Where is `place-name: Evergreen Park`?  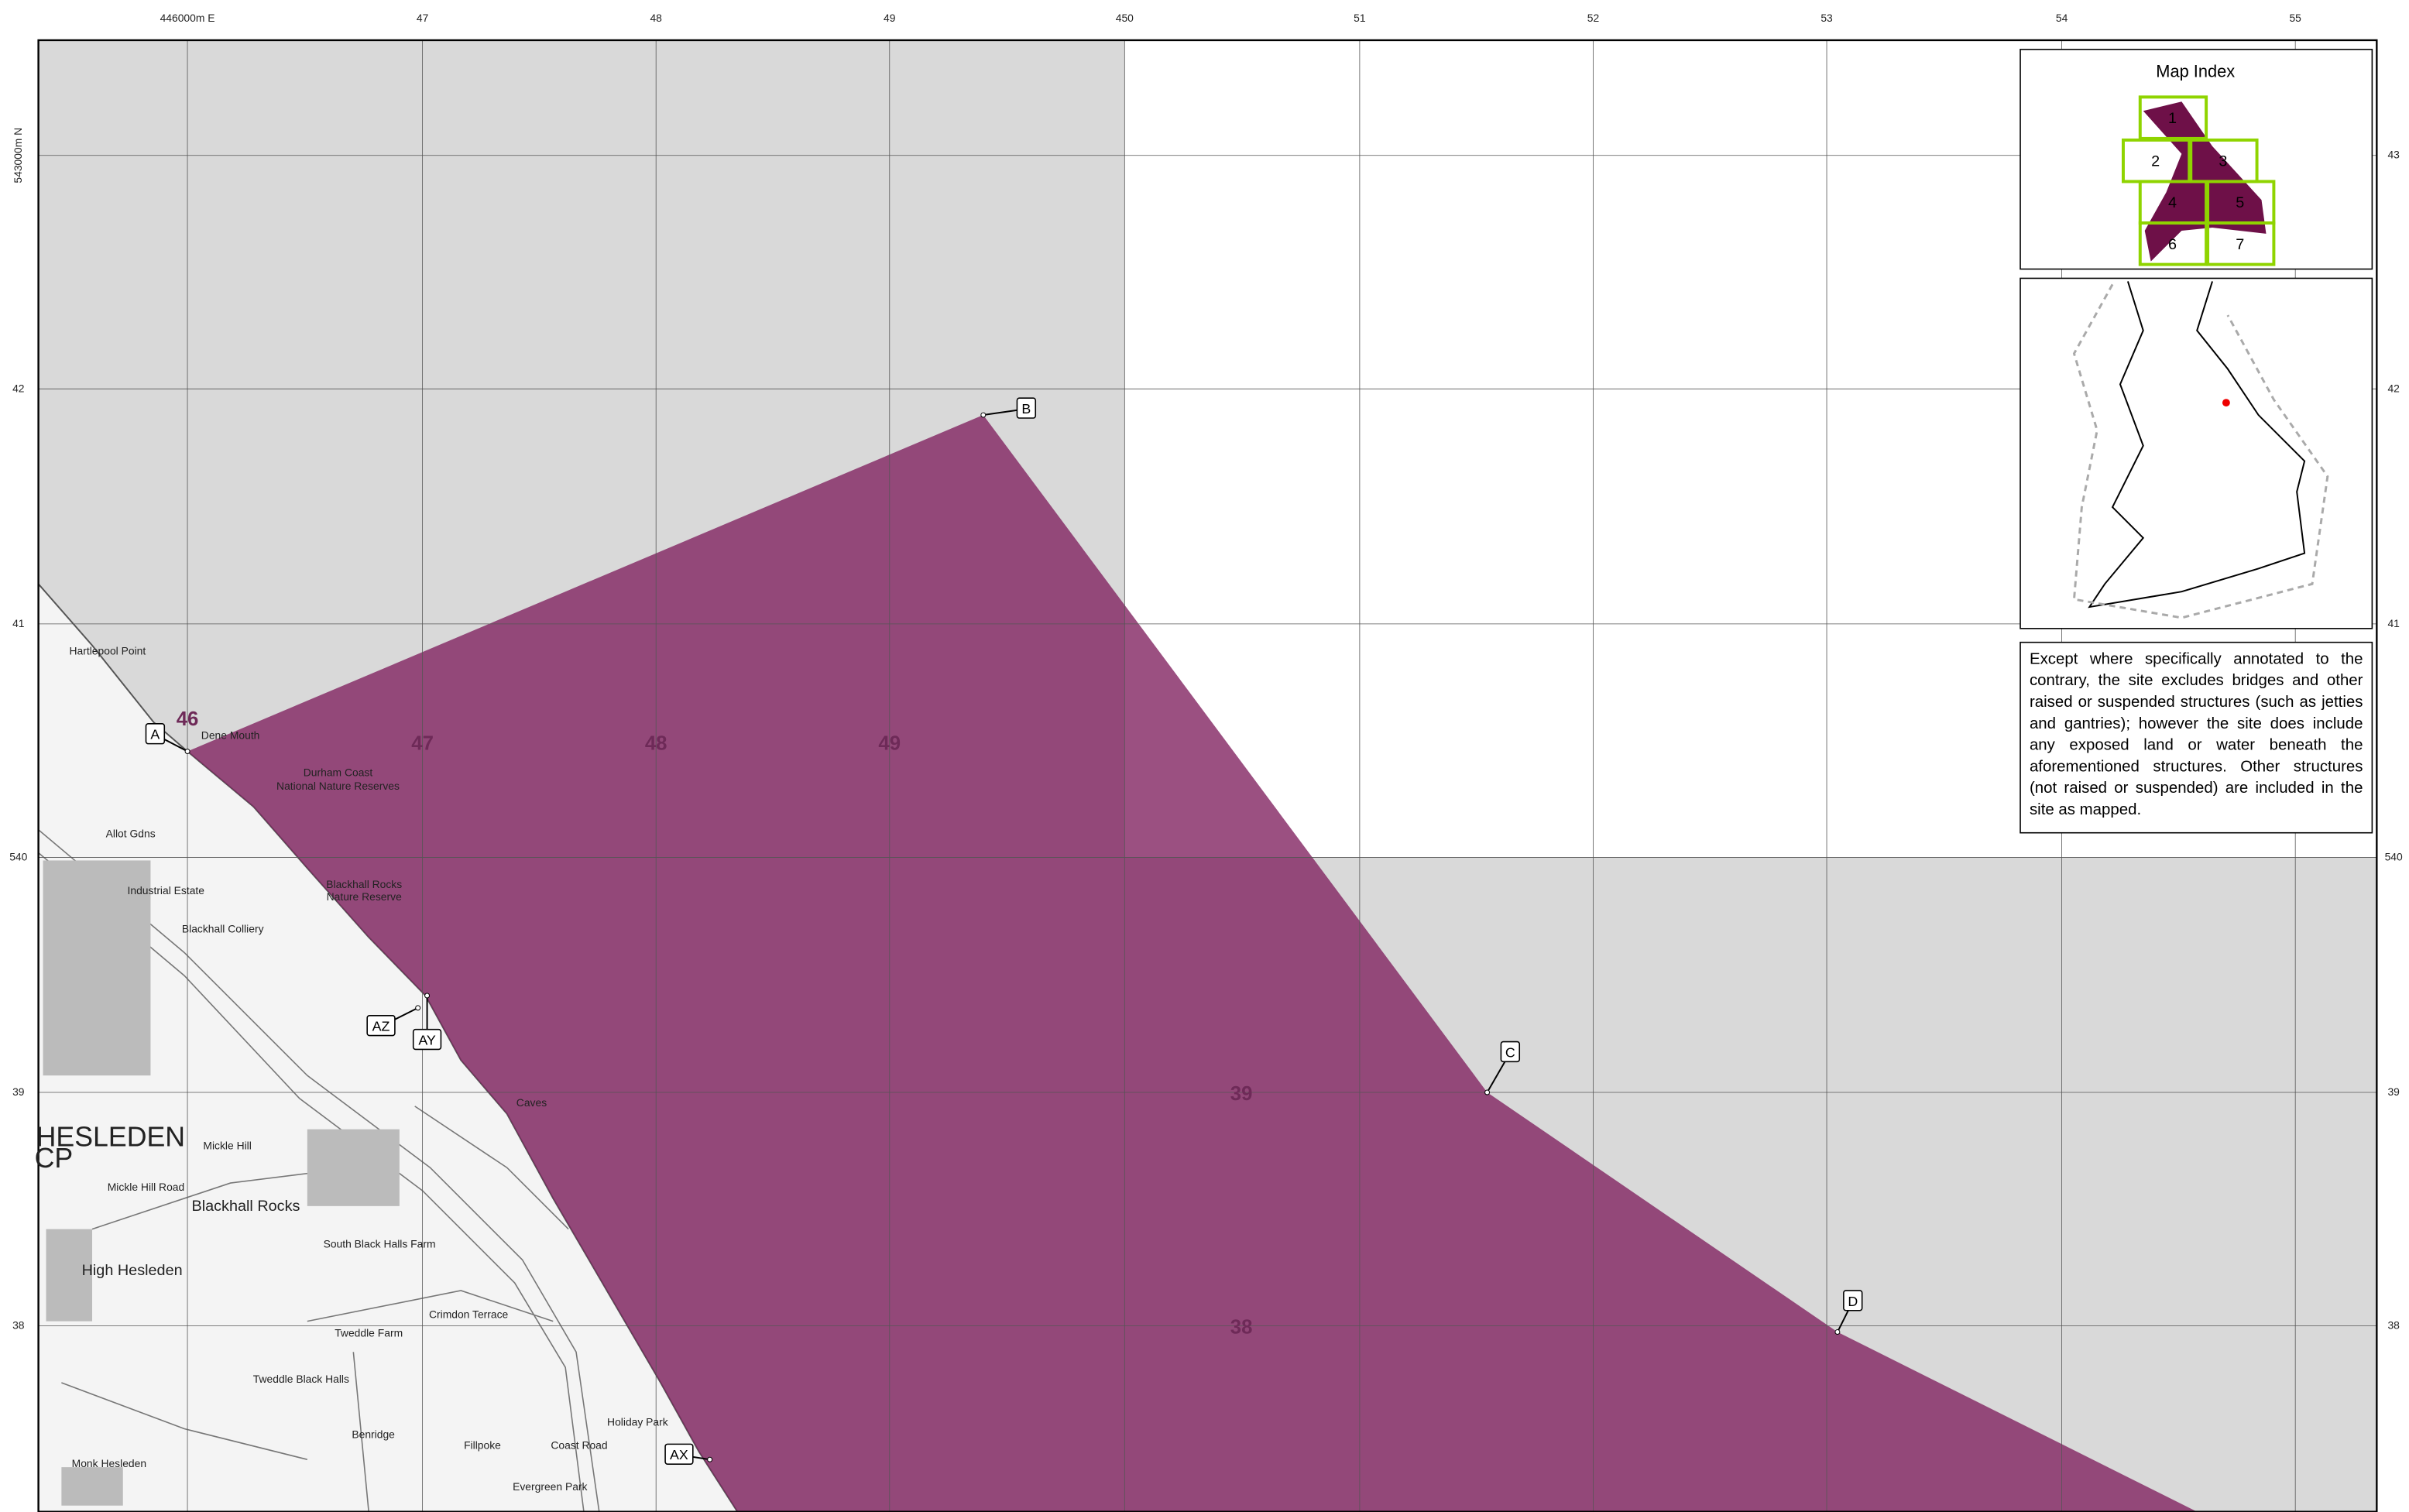
place-name: Evergreen Park is located at coordinates (550, 1486).